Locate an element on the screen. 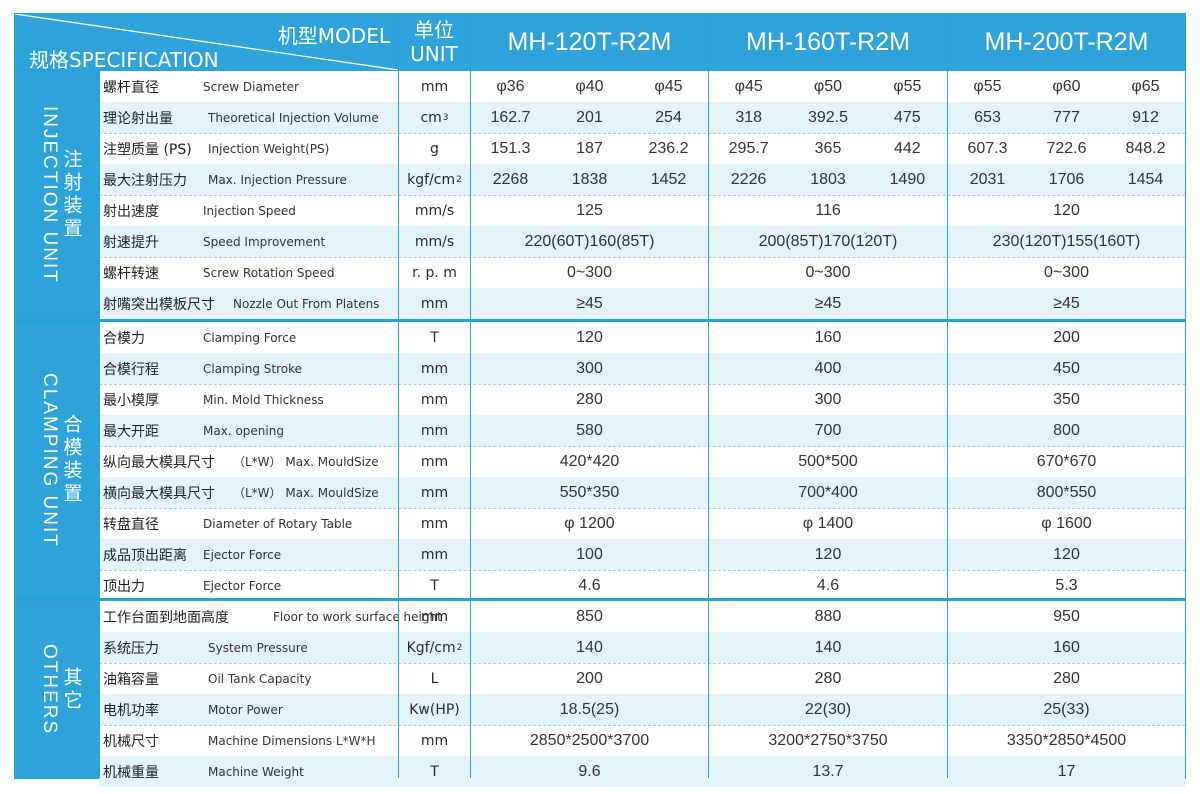  header-corner-cell: 机型MODEL 规格SPECIFICATION is located at coordinates (206, 43).